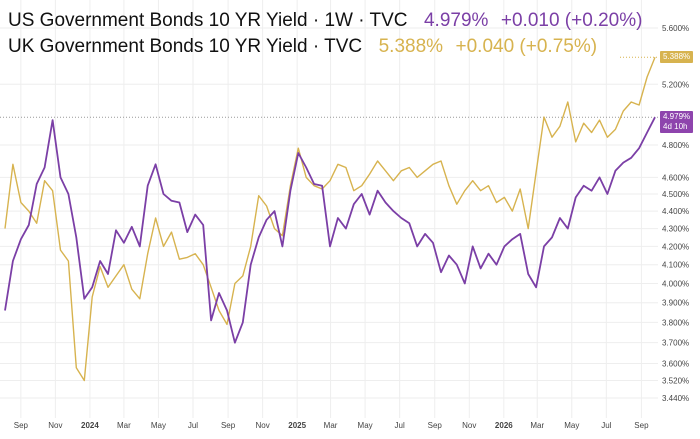 Image resolution: width=700 pixels, height=439 pixels. Describe the element at coordinates (675, 126) in the screenshot. I see `us-countdown-label: 4d 10h` at that location.